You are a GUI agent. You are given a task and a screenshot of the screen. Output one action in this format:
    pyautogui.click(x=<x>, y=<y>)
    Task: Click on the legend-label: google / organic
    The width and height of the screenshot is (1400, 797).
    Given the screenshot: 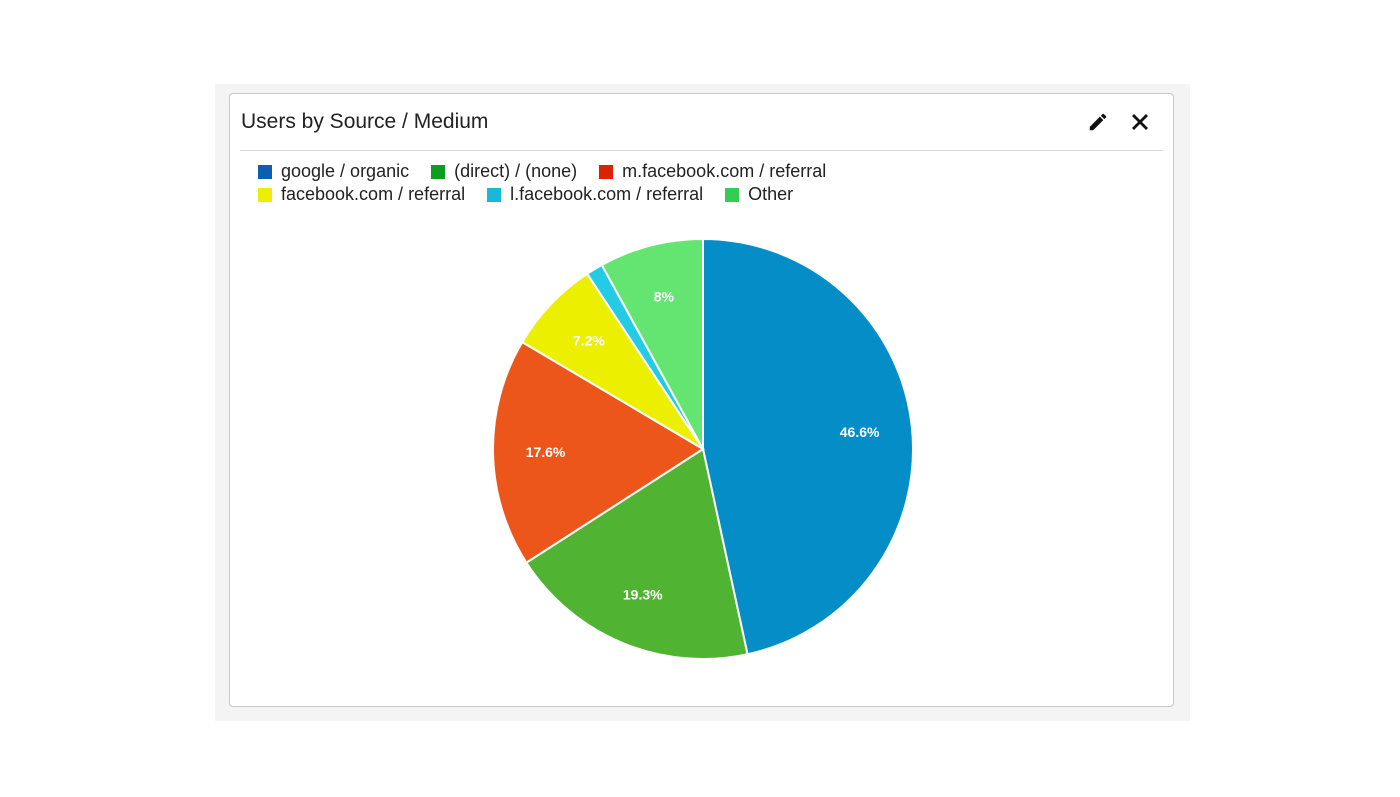 What is the action you would take?
    pyautogui.click(x=345, y=171)
    